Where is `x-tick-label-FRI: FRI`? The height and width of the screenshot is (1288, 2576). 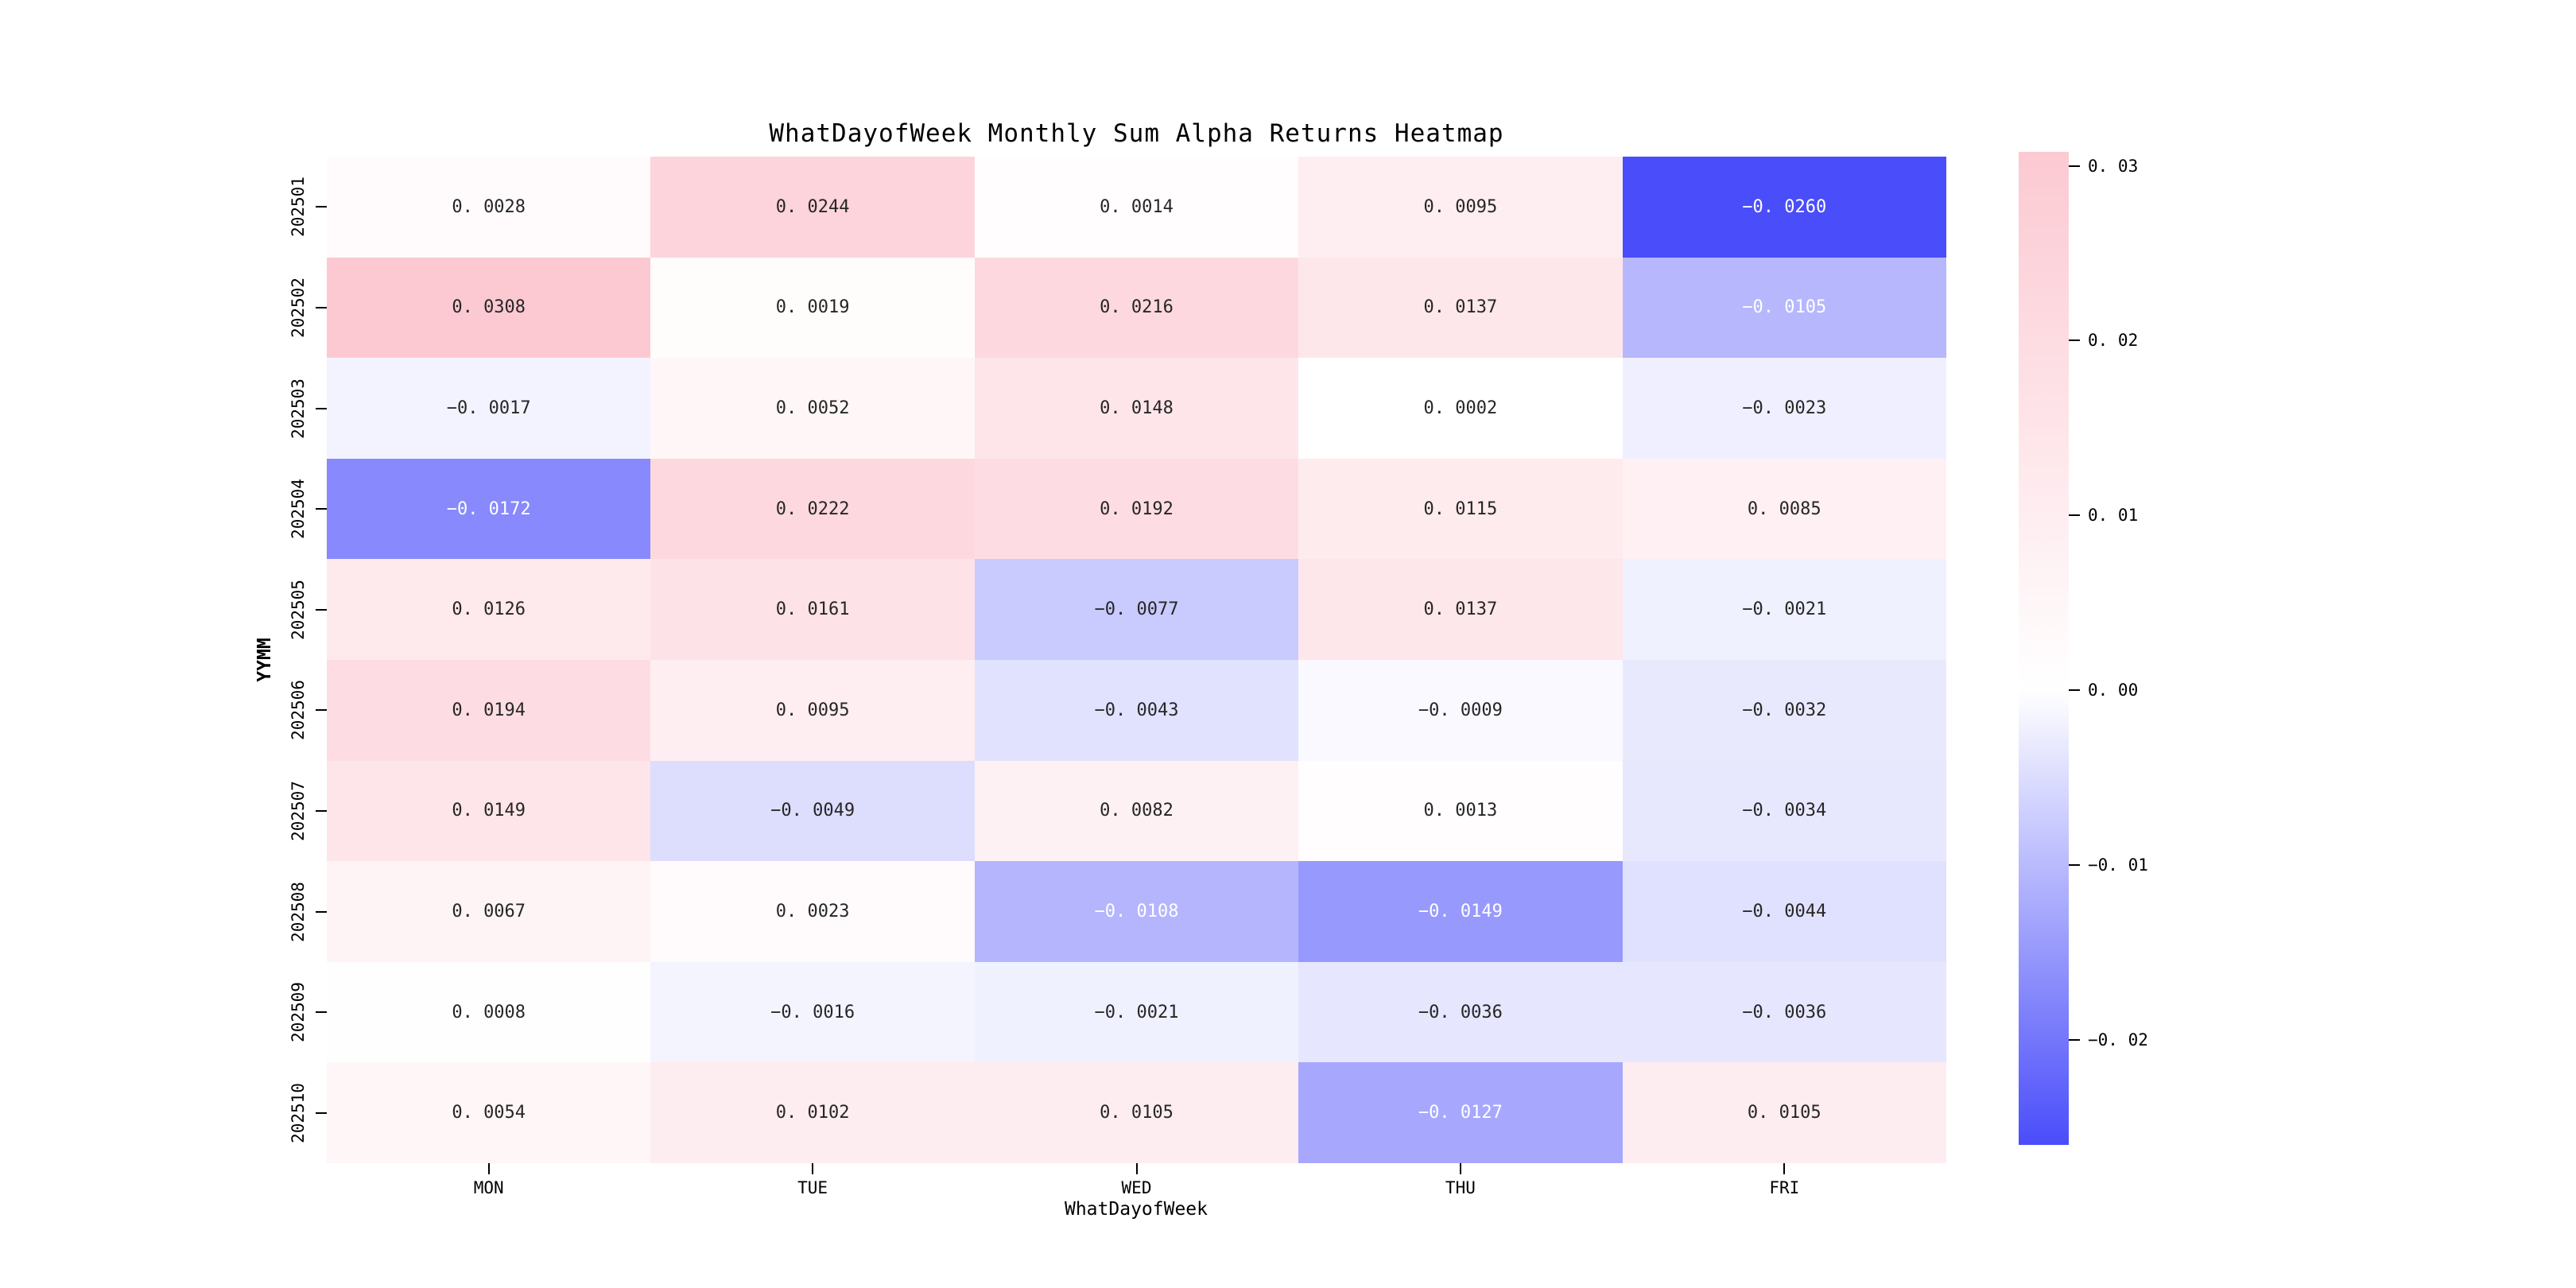
x-tick-label-FRI: FRI is located at coordinates (1784, 1187).